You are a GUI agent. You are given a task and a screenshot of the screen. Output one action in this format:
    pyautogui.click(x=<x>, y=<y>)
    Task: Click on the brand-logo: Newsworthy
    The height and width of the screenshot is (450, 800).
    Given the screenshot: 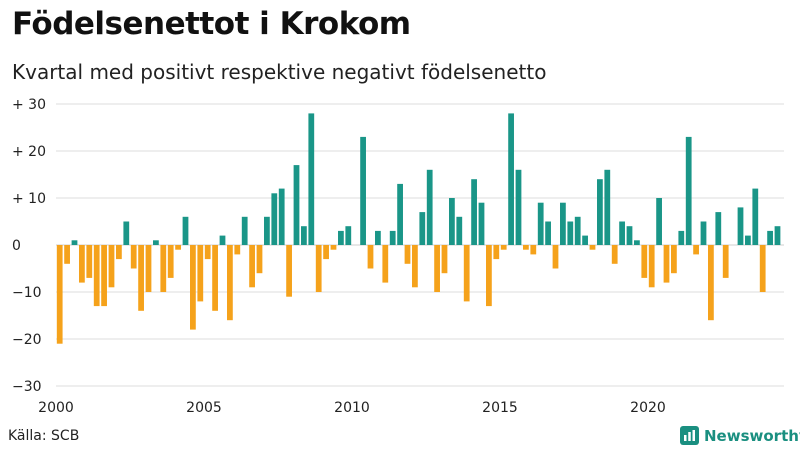 What is the action you would take?
    pyautogui.click(x=740, y=435)
    